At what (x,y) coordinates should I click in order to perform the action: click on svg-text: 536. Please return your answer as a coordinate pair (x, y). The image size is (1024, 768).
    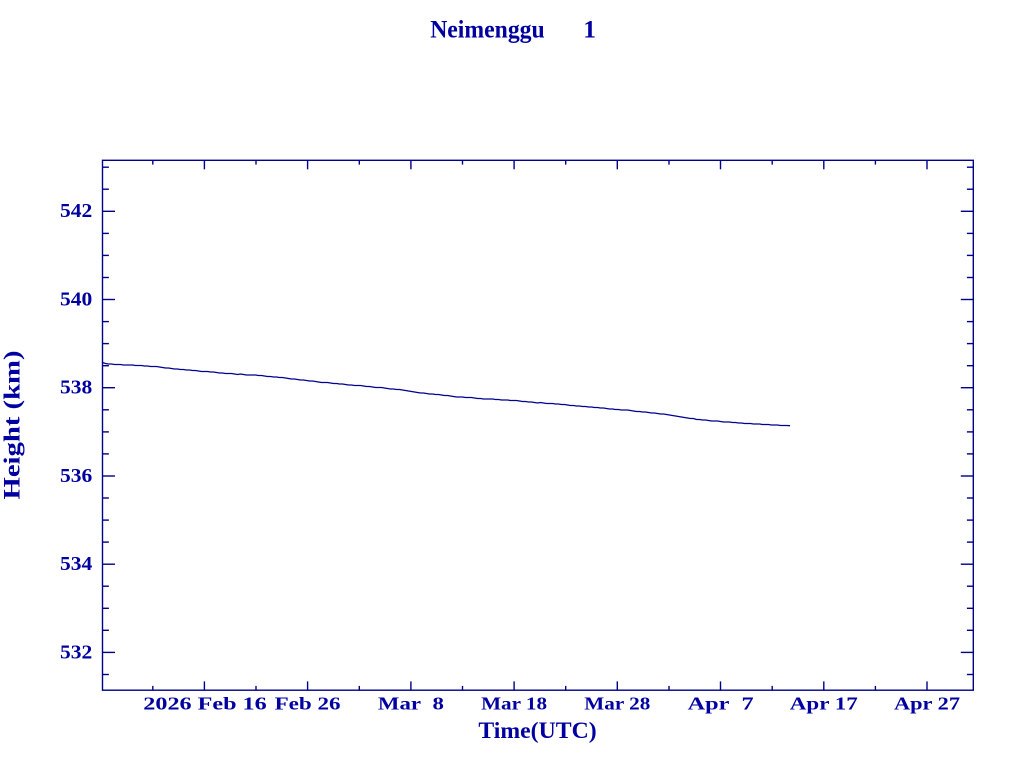
    Looking at the image, I should click on (76, 476).